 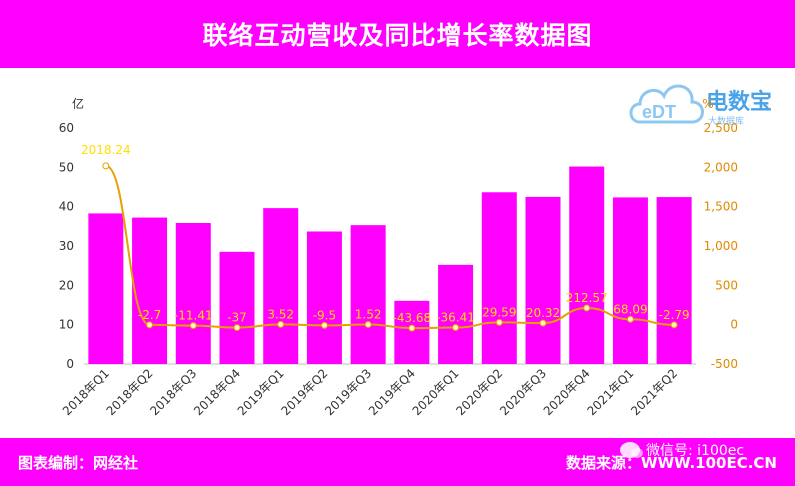 I want to click on growth-rate-label: -2.79, so click(x=674, y=315).